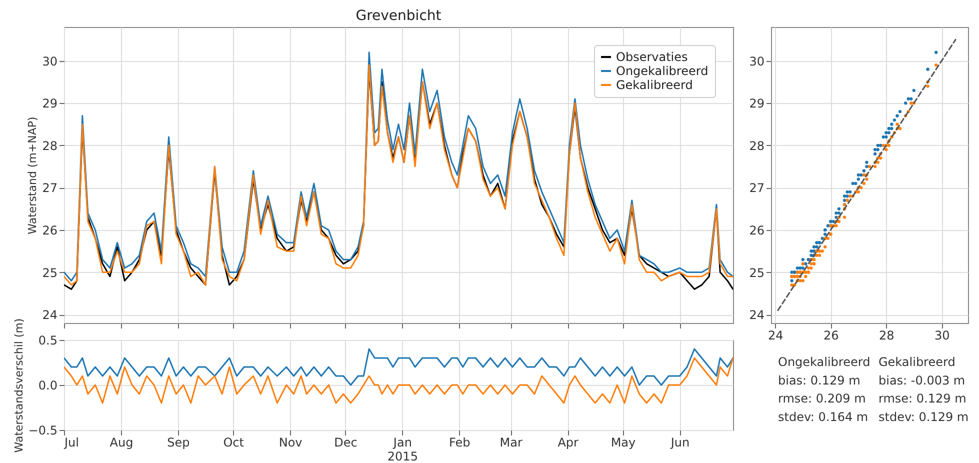 This screenshot has width=979, height=463. What do you see at coordinates (71, 443) in the screenshot?
I see `x-tick-label: Jul` at bounding box center [71, 443].